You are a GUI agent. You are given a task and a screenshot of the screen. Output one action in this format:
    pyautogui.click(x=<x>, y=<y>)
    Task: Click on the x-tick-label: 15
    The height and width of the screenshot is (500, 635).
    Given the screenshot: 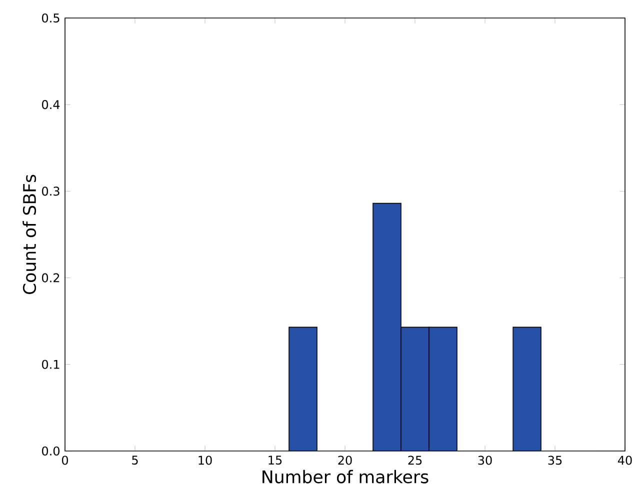 What is the action you would take?
    pyautogui.click(x=275, y=460)
    